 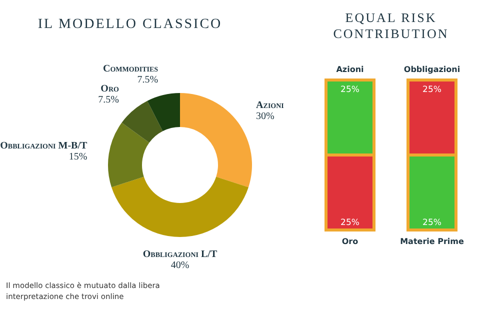 What do you see at coordinates (130, 69) in the screenshot?
I see `slice-label: Commodities` at bounding box center [130, 69].